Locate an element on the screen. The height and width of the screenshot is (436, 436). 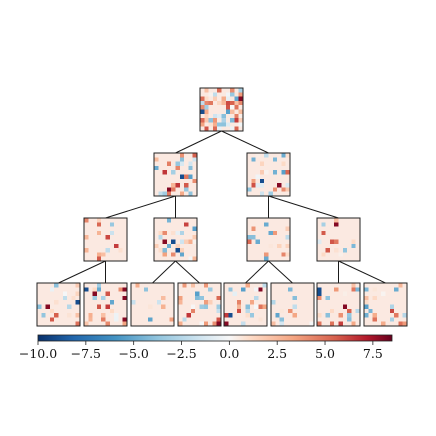
colorbar-tick-label: −5.0 is located at coordinates (133, 353).